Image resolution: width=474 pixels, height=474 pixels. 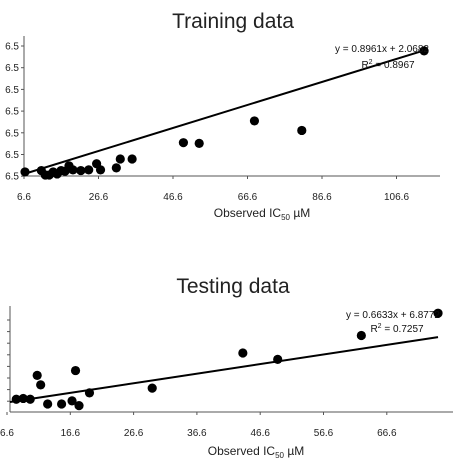 I want to click on testing-x-axis-label-unit: µM, so click(x=294, y=451).